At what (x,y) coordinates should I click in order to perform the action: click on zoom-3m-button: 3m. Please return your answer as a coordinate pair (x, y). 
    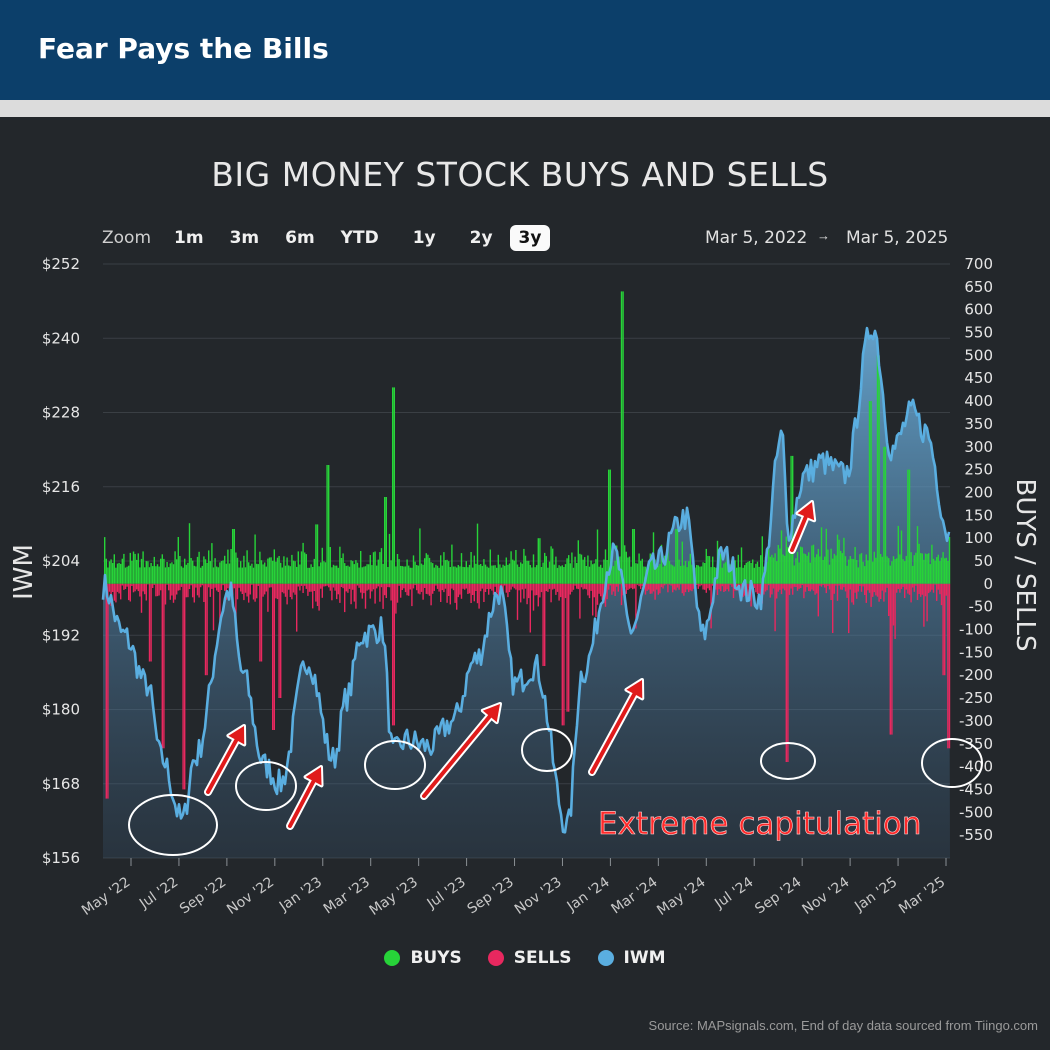
    Looking at the image, I should click on (244, 238).